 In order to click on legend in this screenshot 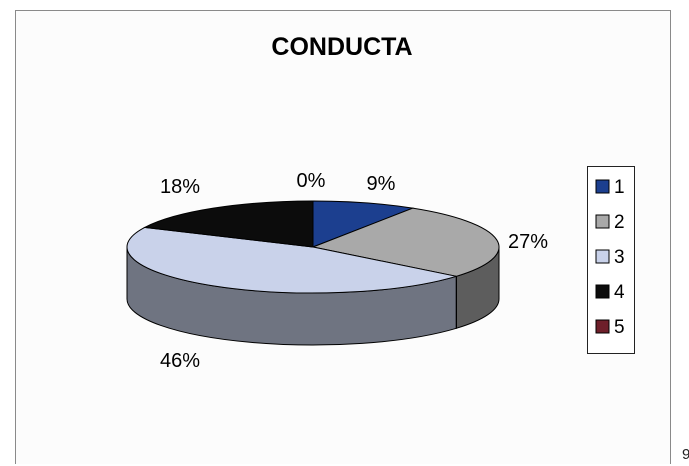, I will do `click(611, 260)`.